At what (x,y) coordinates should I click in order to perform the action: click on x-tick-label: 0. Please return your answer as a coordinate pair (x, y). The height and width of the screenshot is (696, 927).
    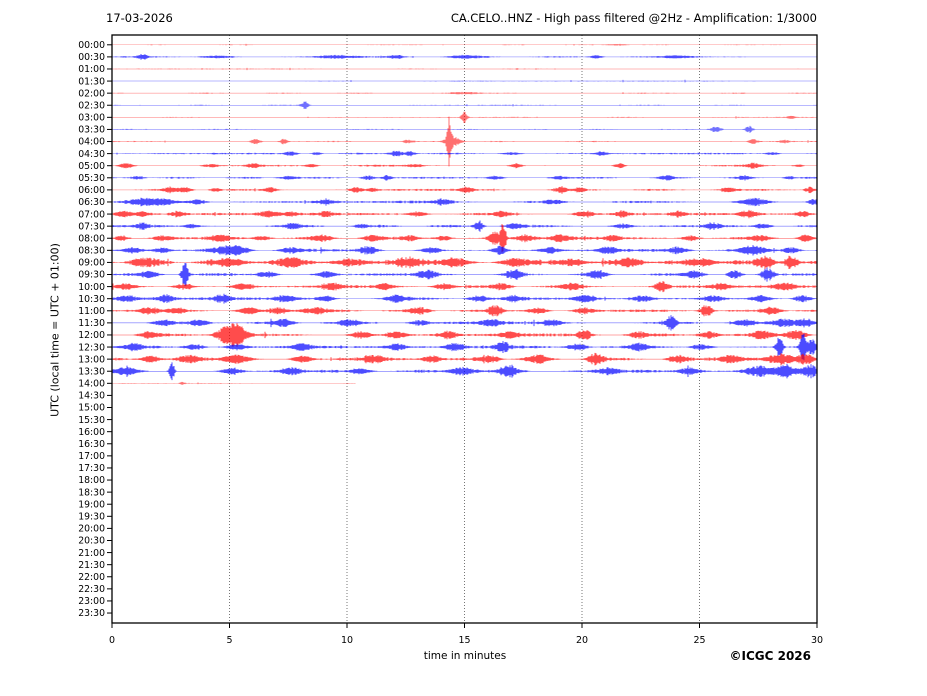
    Looking at the image, I should click on (112, 640).